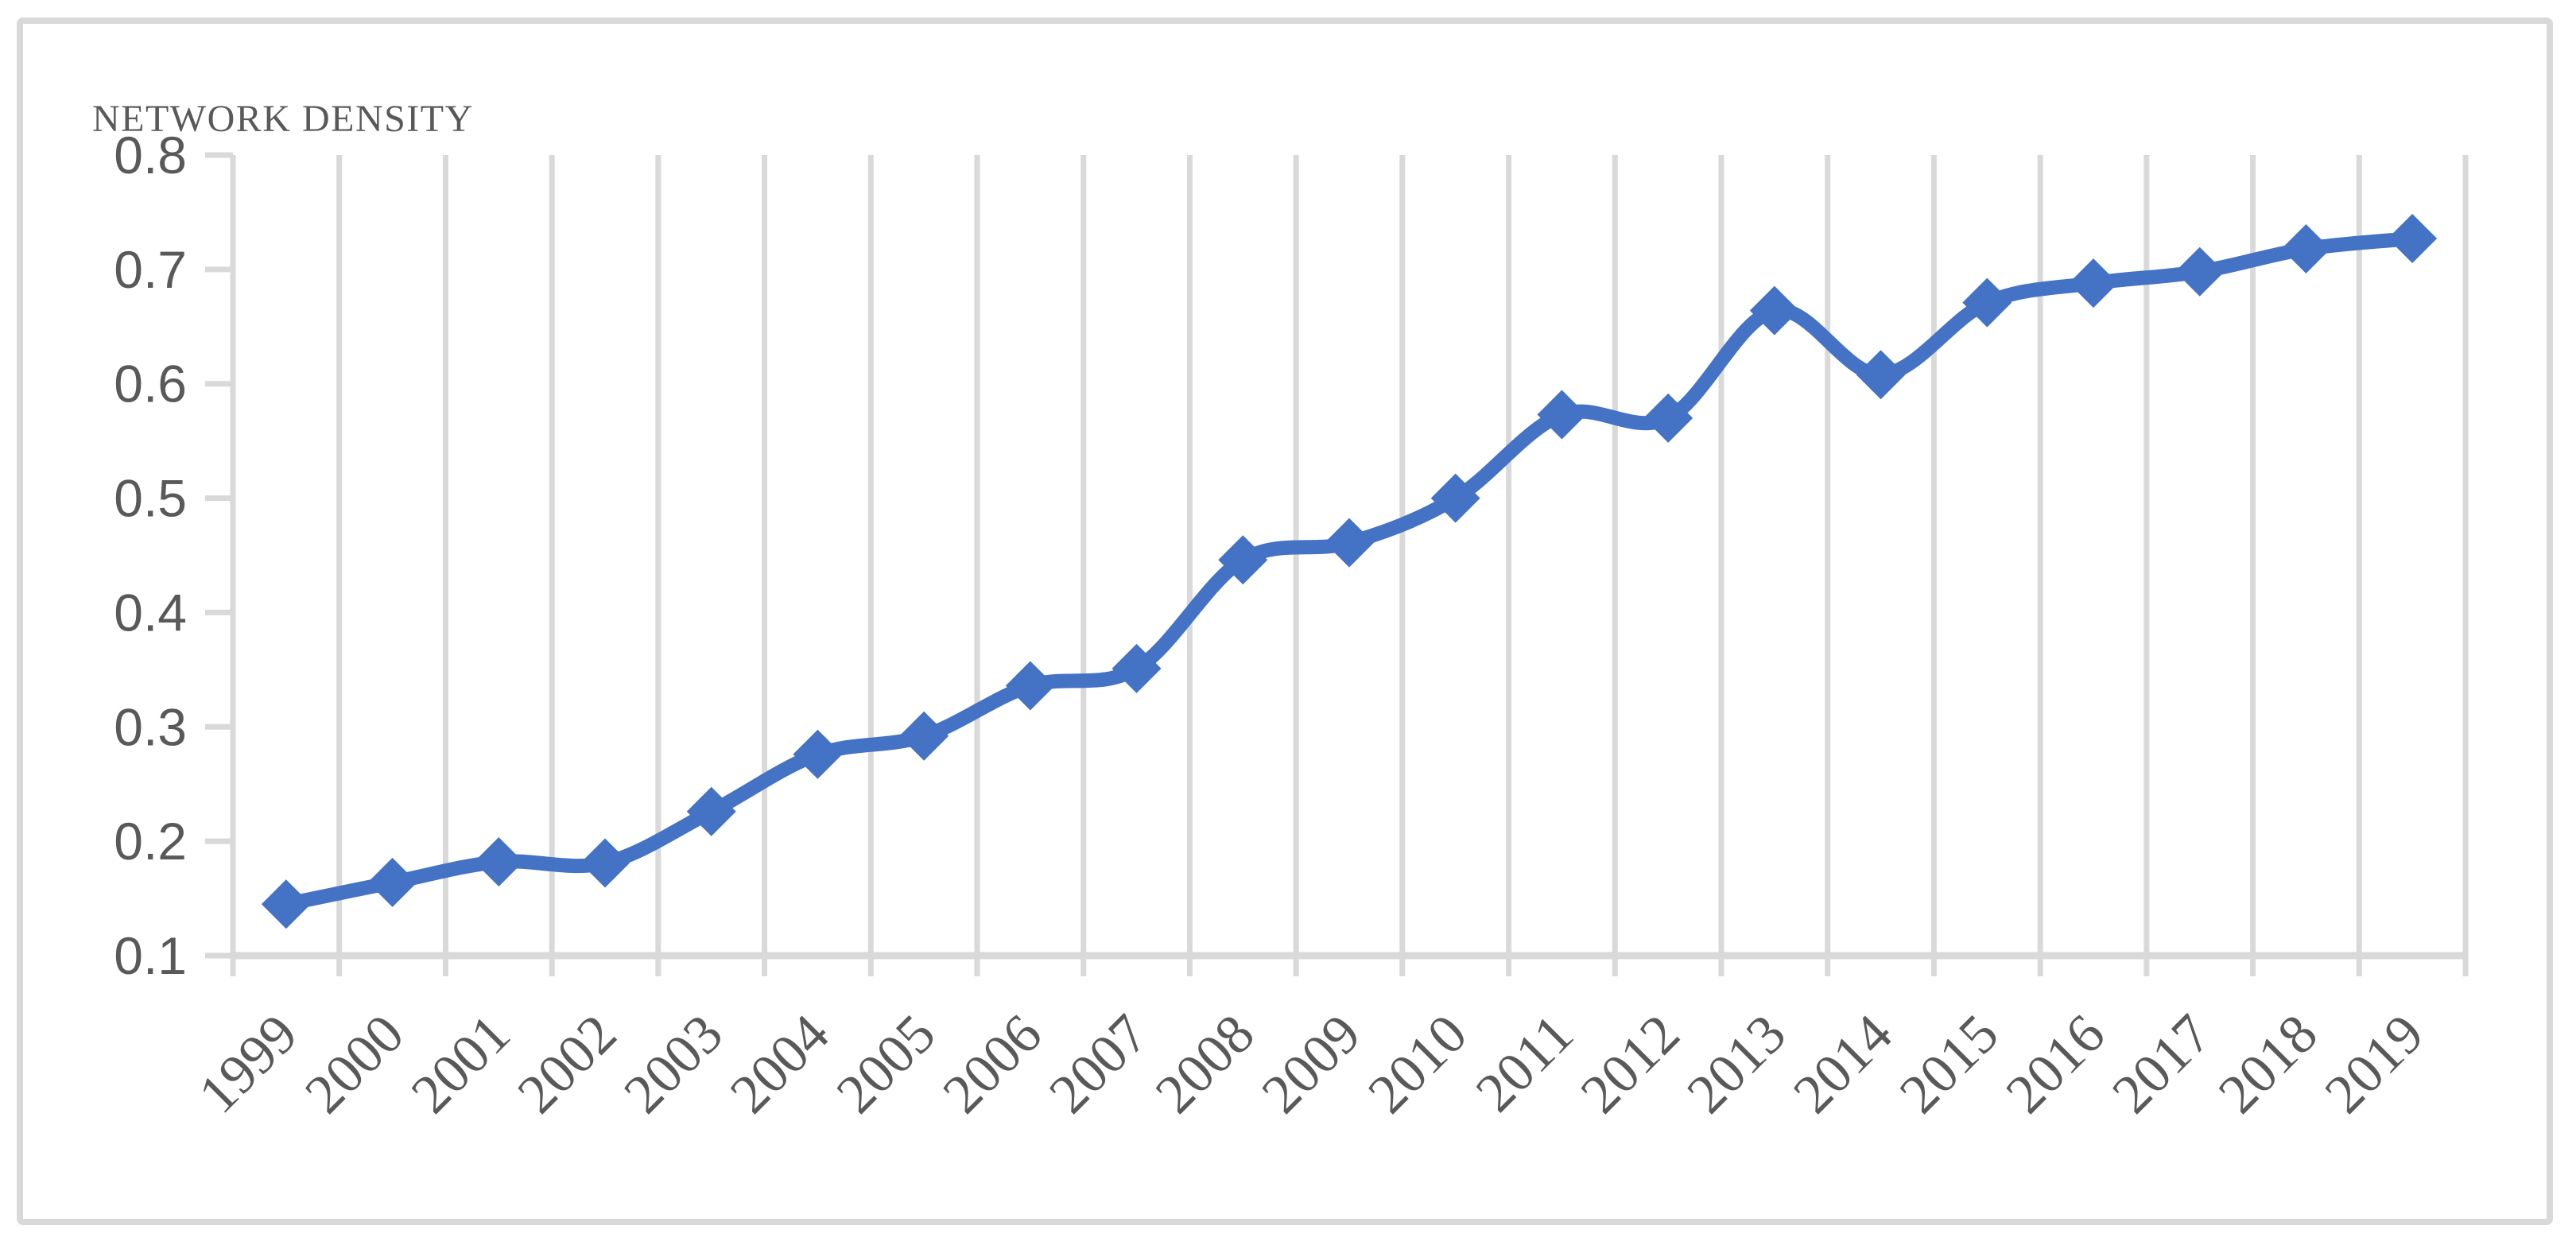  I want to click on x-axis-label: 2011, so click(1525, 1063).